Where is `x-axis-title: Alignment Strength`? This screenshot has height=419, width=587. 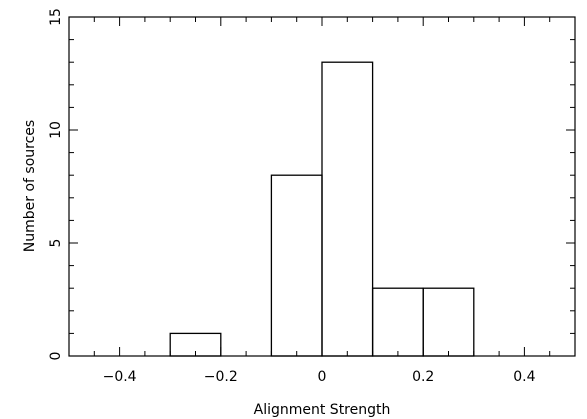 x-axis-title: Alignment Strength is located at coordinates (322, 410).